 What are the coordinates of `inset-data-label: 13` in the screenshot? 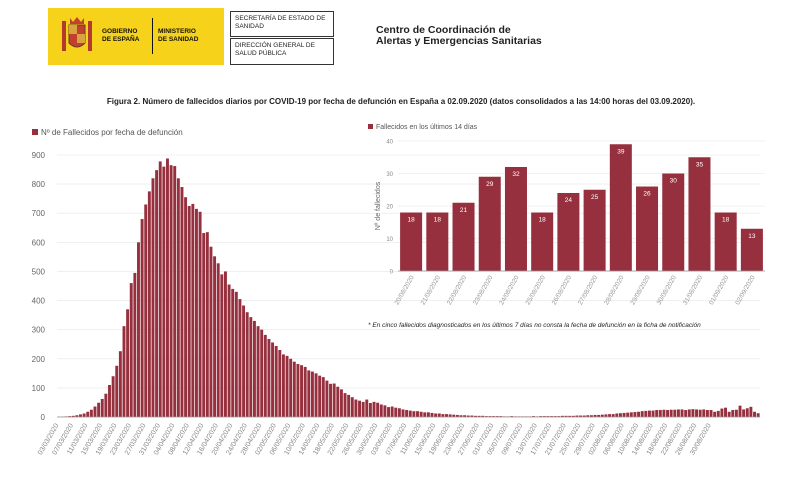 It's located at (752, 236).